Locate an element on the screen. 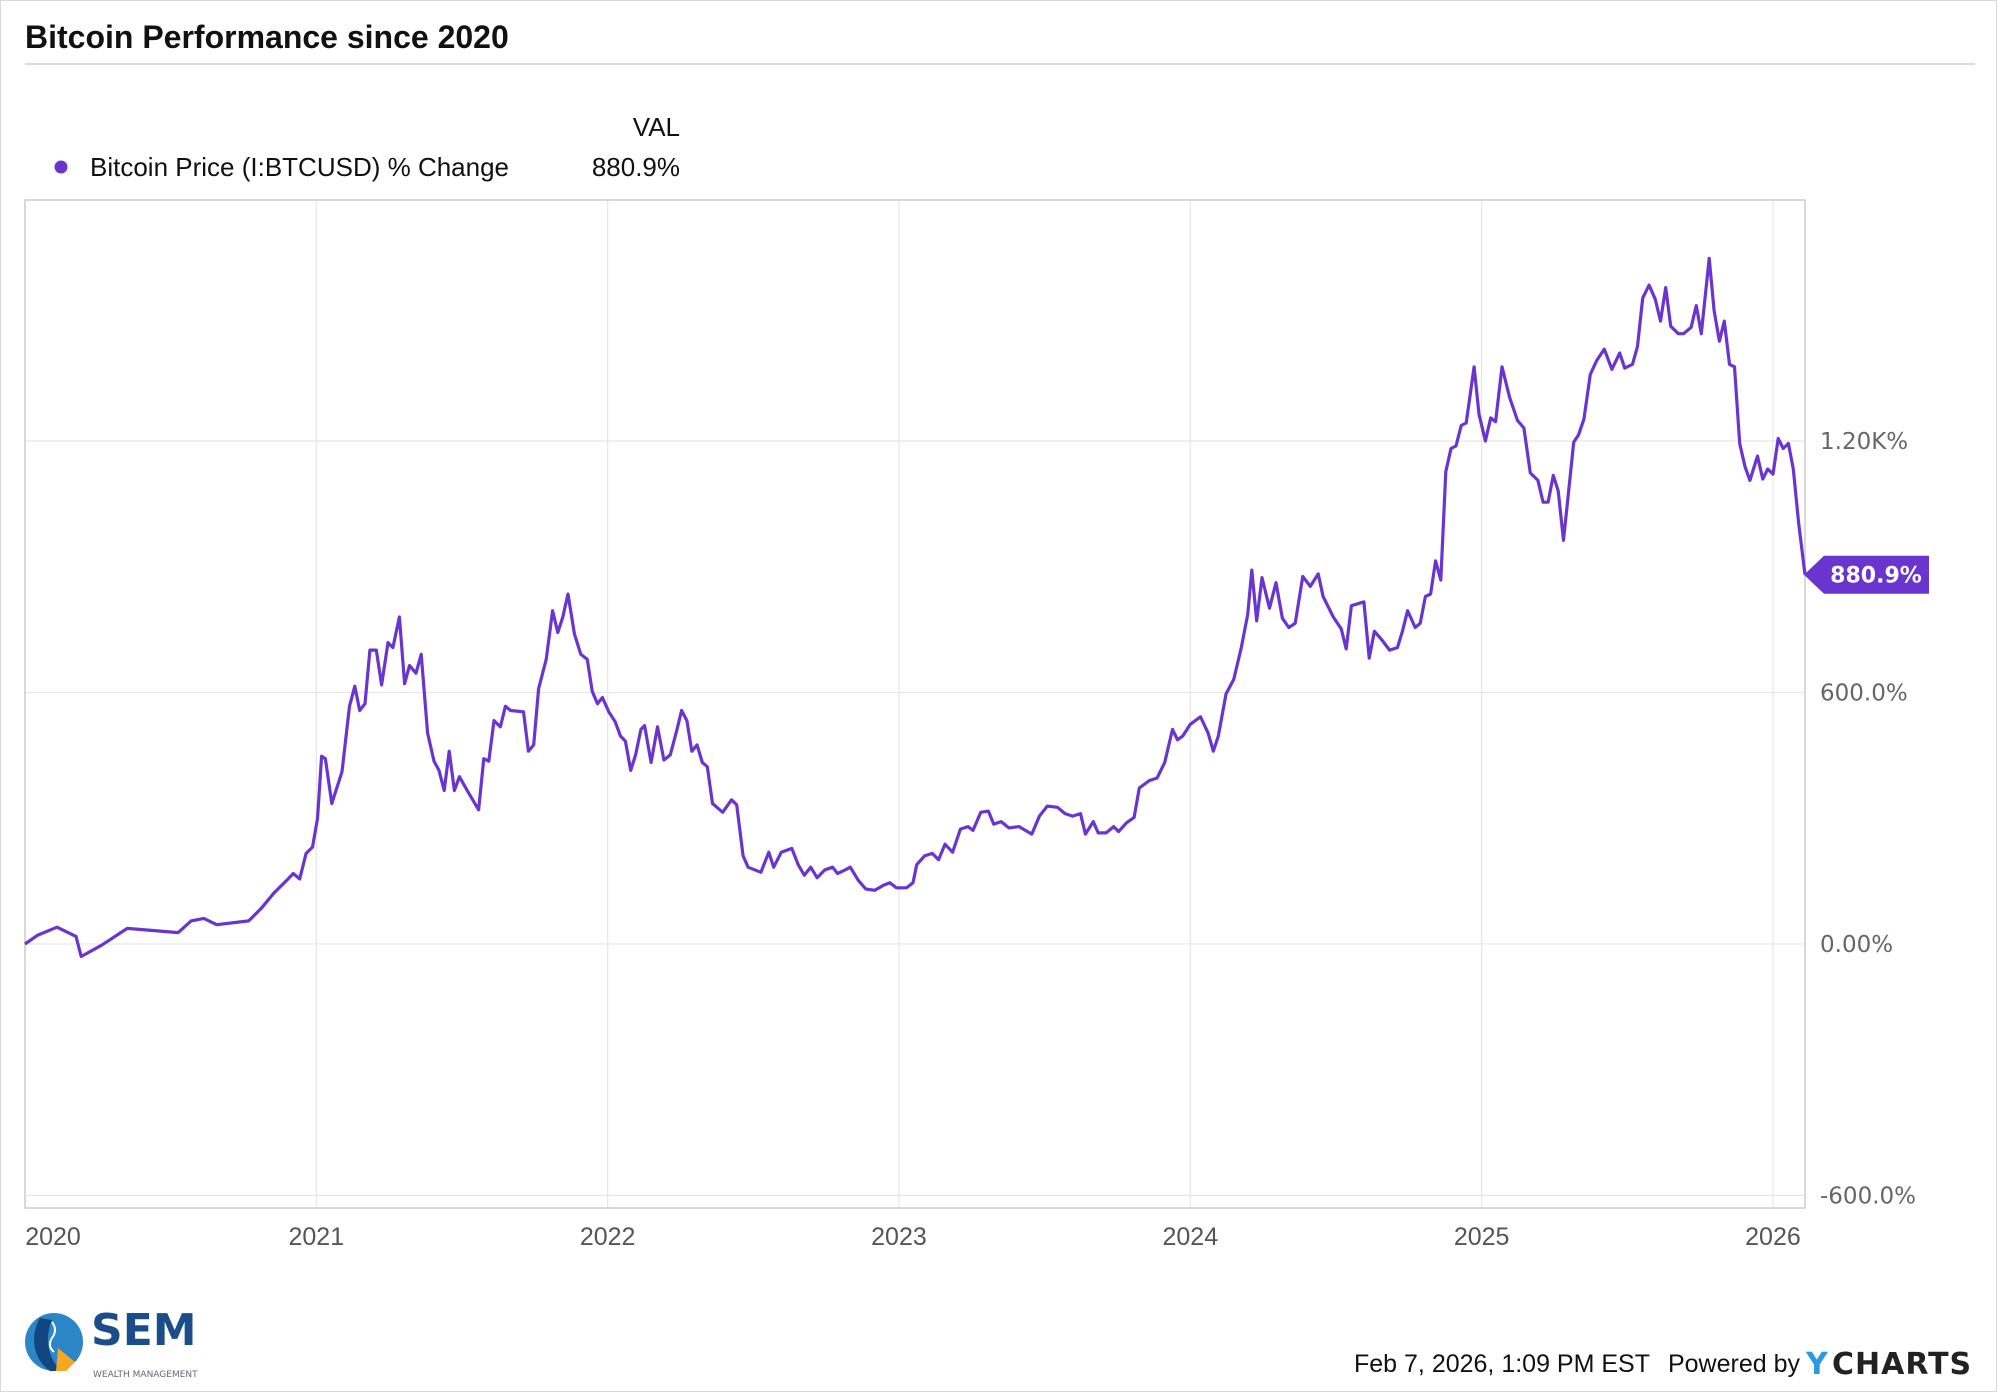 The height and width of the screenshot is (1393, 2000). sem-logo-figure is located at coordinates (52, 1337).